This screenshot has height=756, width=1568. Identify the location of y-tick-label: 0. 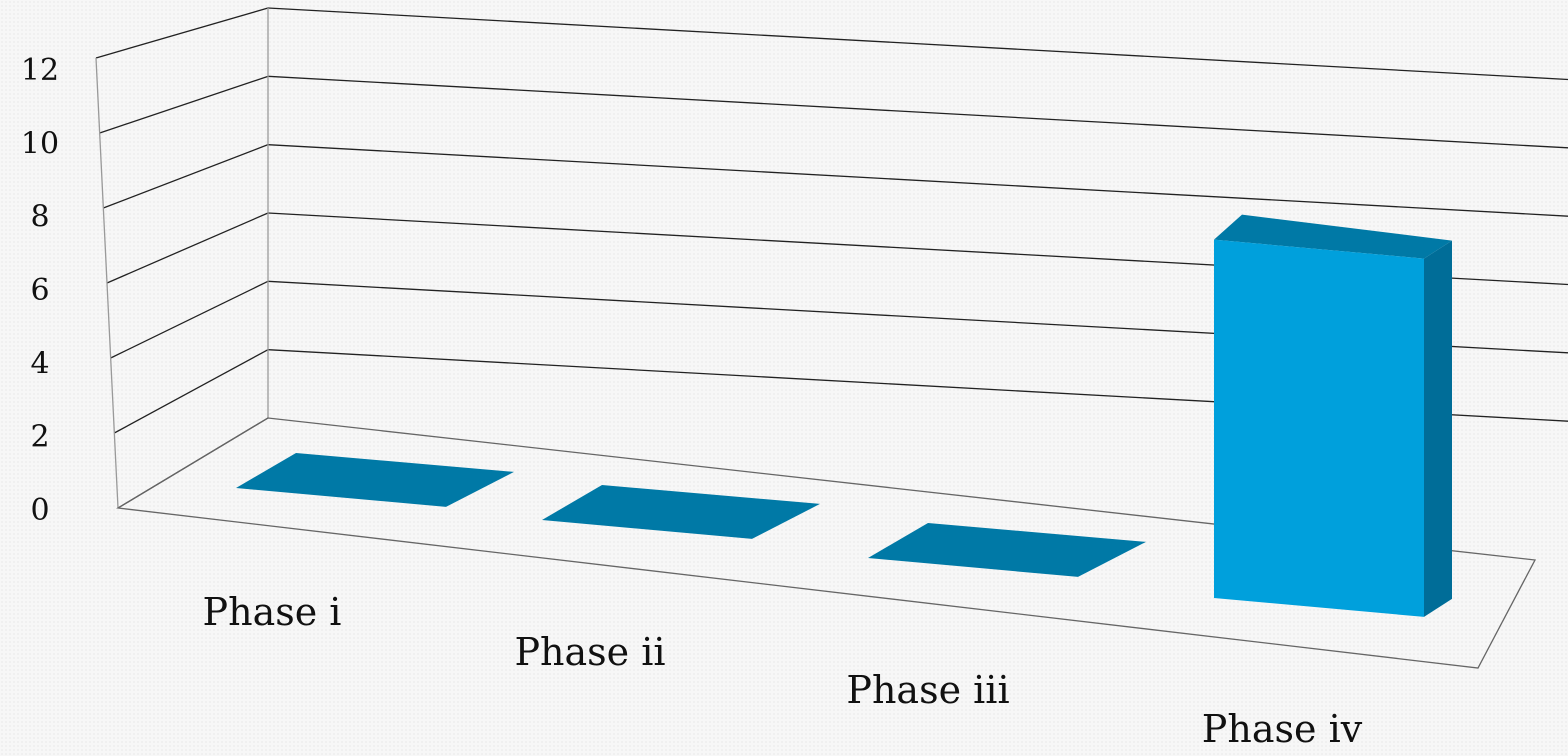
(39, 510).